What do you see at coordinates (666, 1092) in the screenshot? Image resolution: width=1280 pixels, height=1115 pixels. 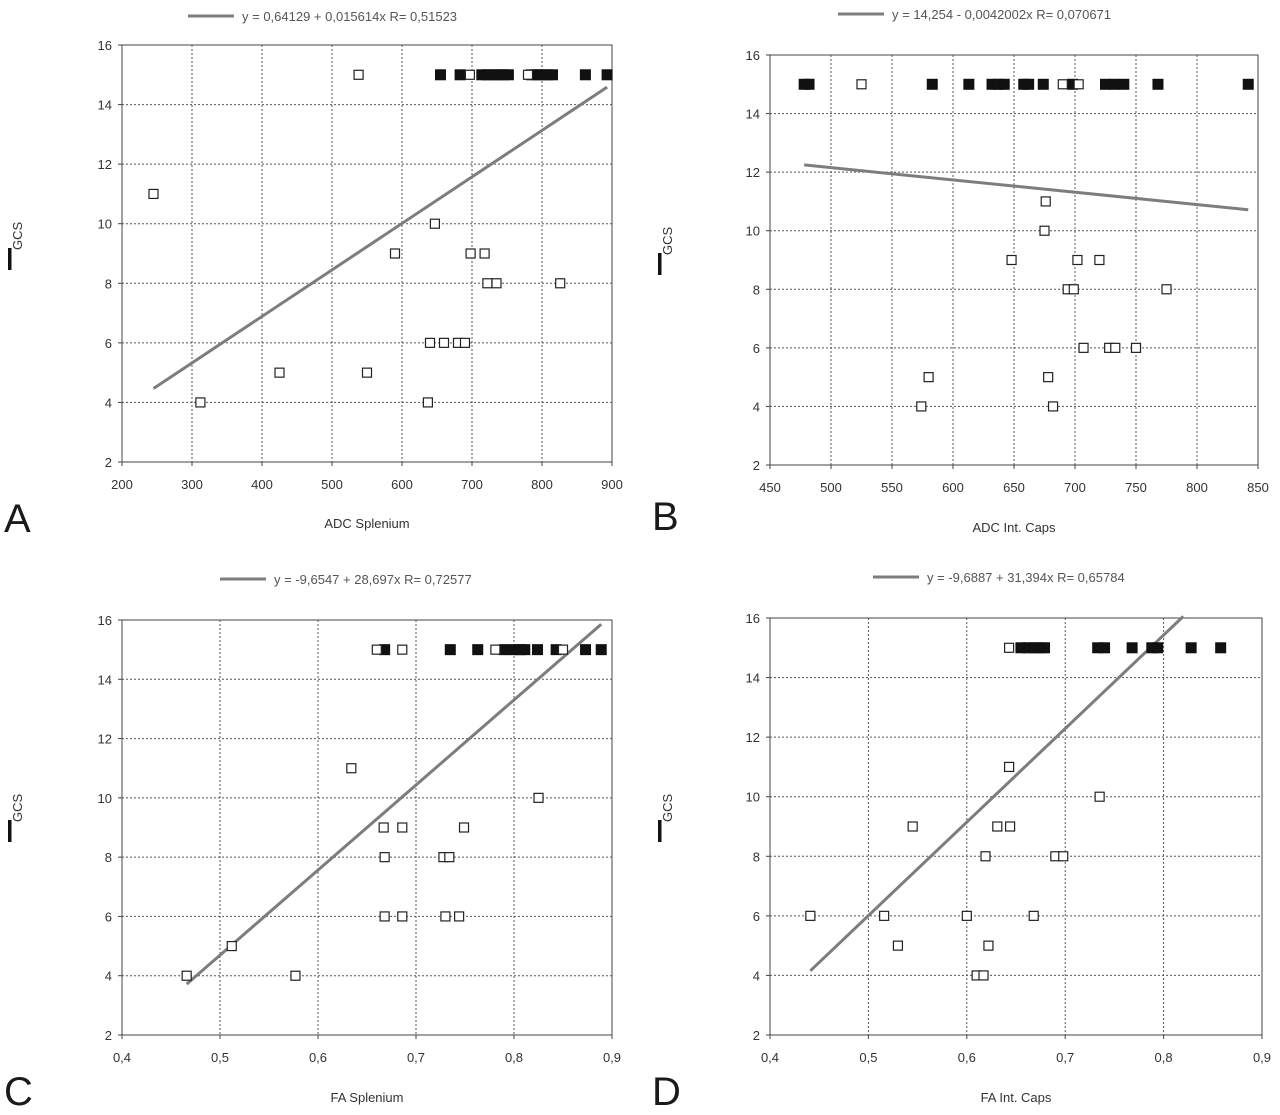 I see `panel-letter: D` at bounding box center [666, 1092].